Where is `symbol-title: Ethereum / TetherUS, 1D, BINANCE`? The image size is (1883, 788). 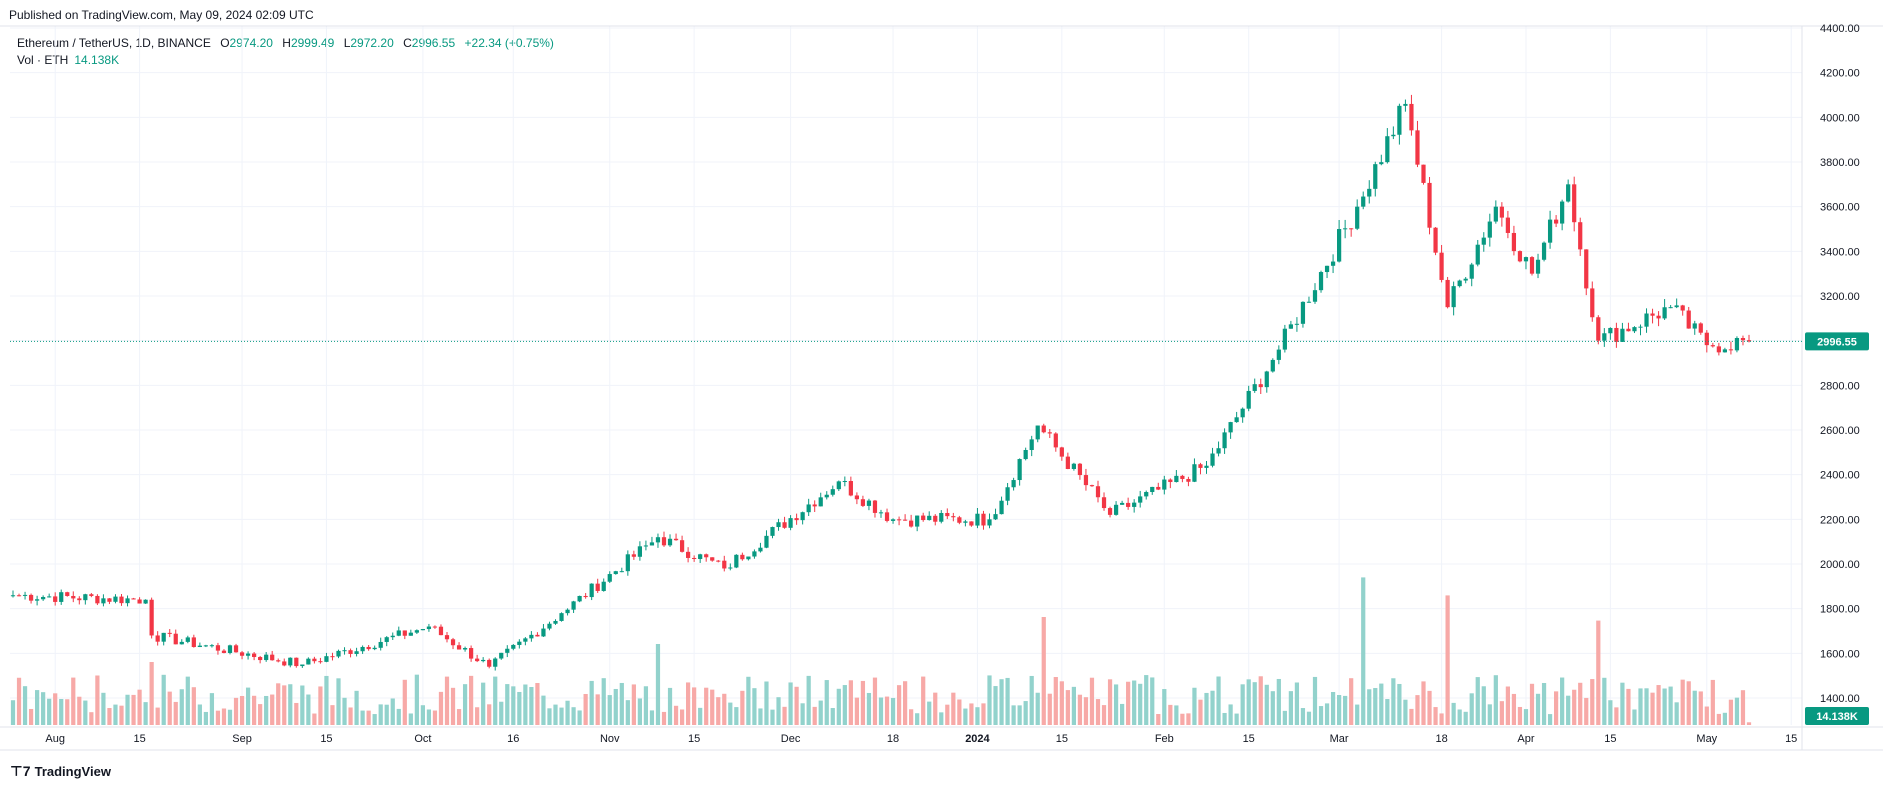 symbol-title: Ethereum / TetherUS, 1D, BINANCE is located at coordinates (114, 43).